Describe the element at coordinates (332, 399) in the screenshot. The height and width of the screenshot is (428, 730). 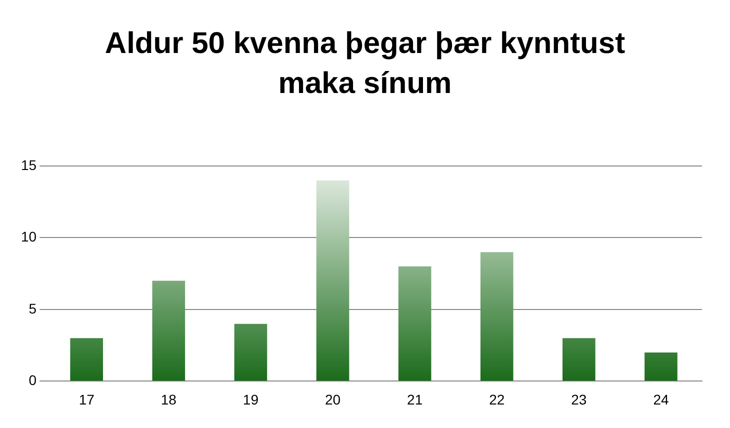
I see `x-tick-label: 20` at that location.